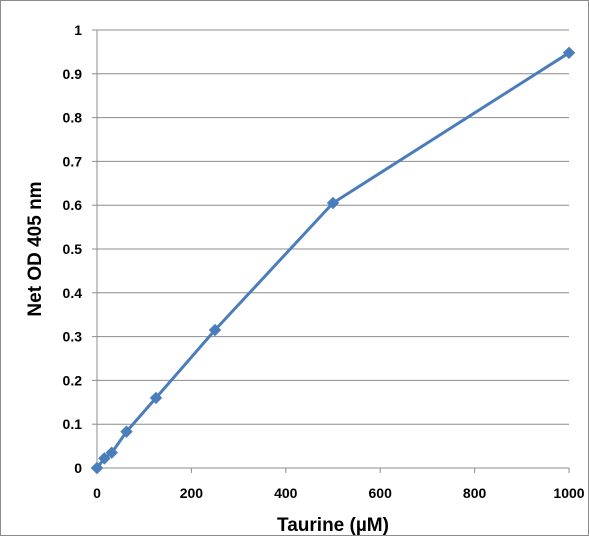  What do you see at coordinates (339, 493) in the screenshot?
I see `x-tick-labels: 0 200 400 600 800 1000` at bounding box center [339, 493].